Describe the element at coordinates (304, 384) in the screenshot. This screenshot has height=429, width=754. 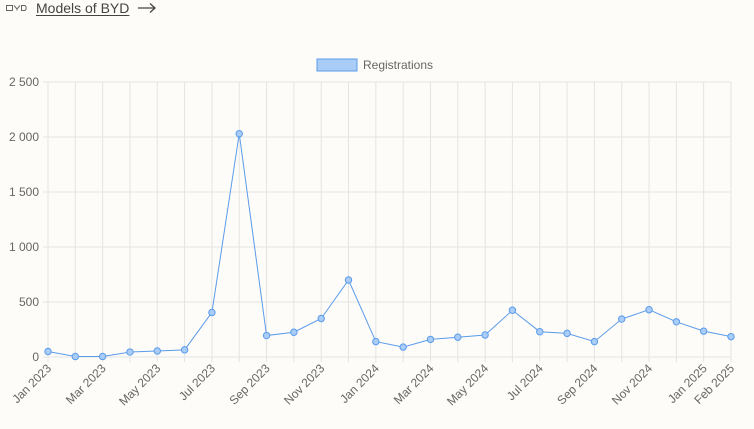
I see `x-tick-label: Nov 2023` at that location.